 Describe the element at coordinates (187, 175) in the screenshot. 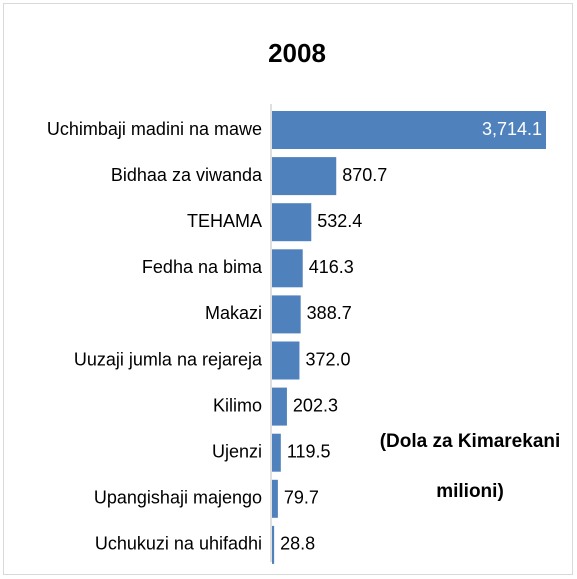

I see `category-label: Bidhaa za viwanda` at that location.